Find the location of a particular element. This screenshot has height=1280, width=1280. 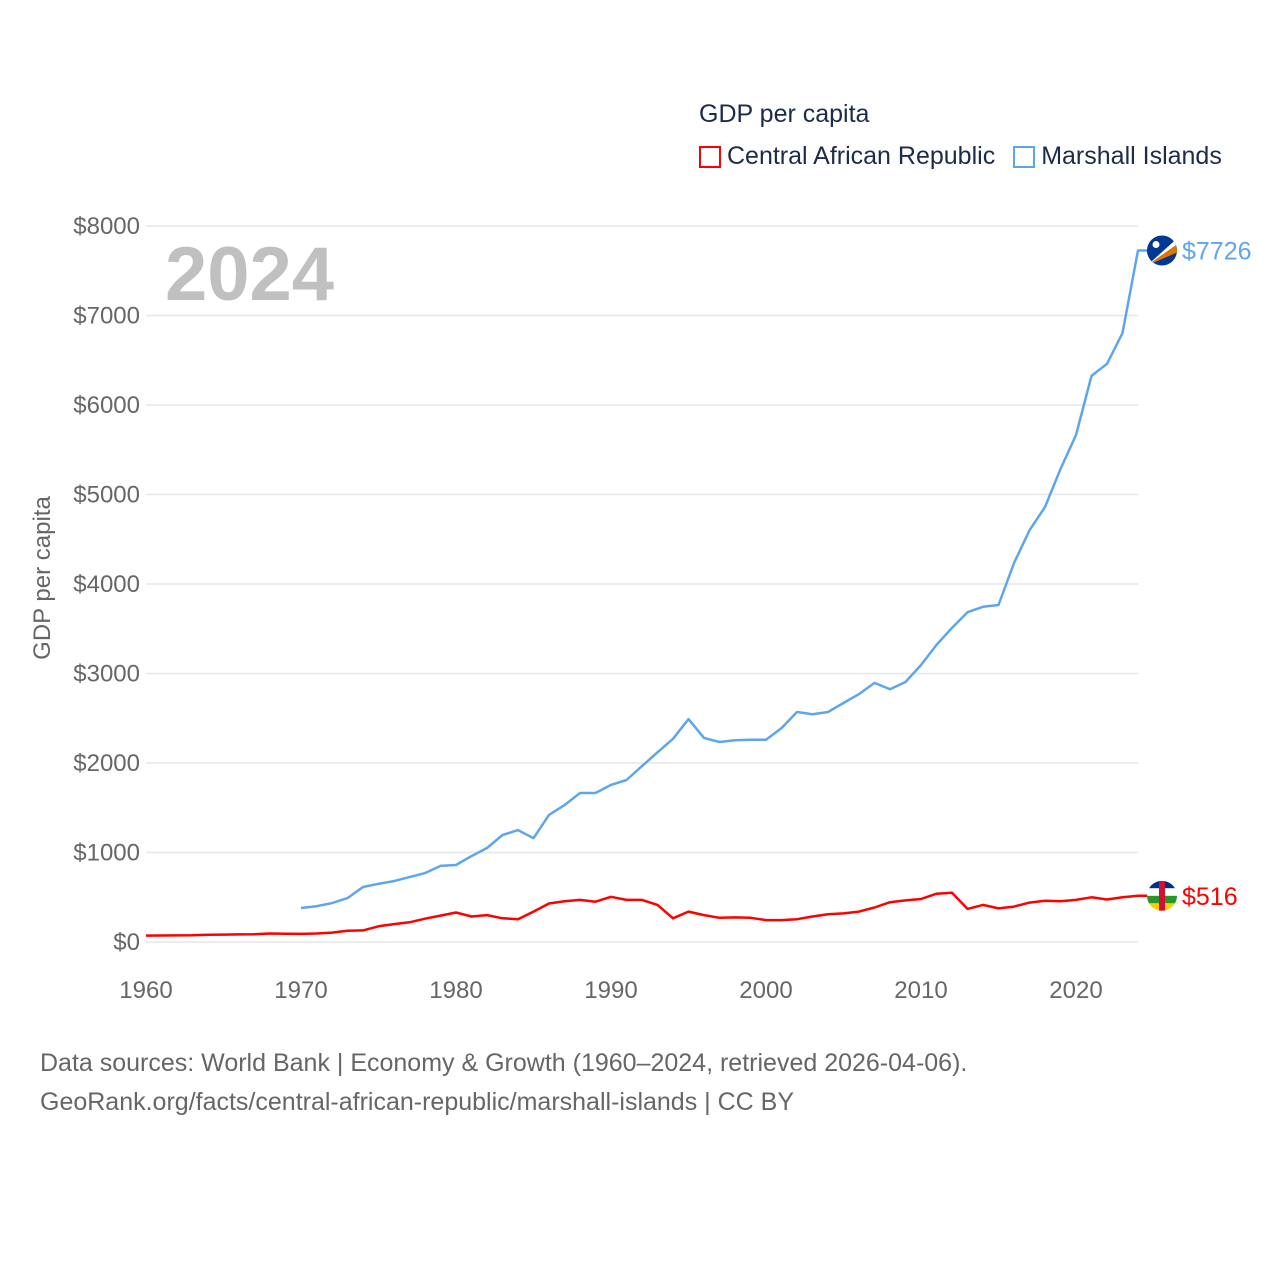

legend-label-mhl: Marshall Islands is located at coordinates (1131, 156).